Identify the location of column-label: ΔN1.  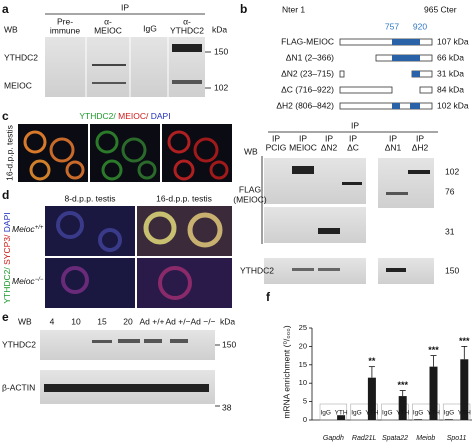
(393, 147).